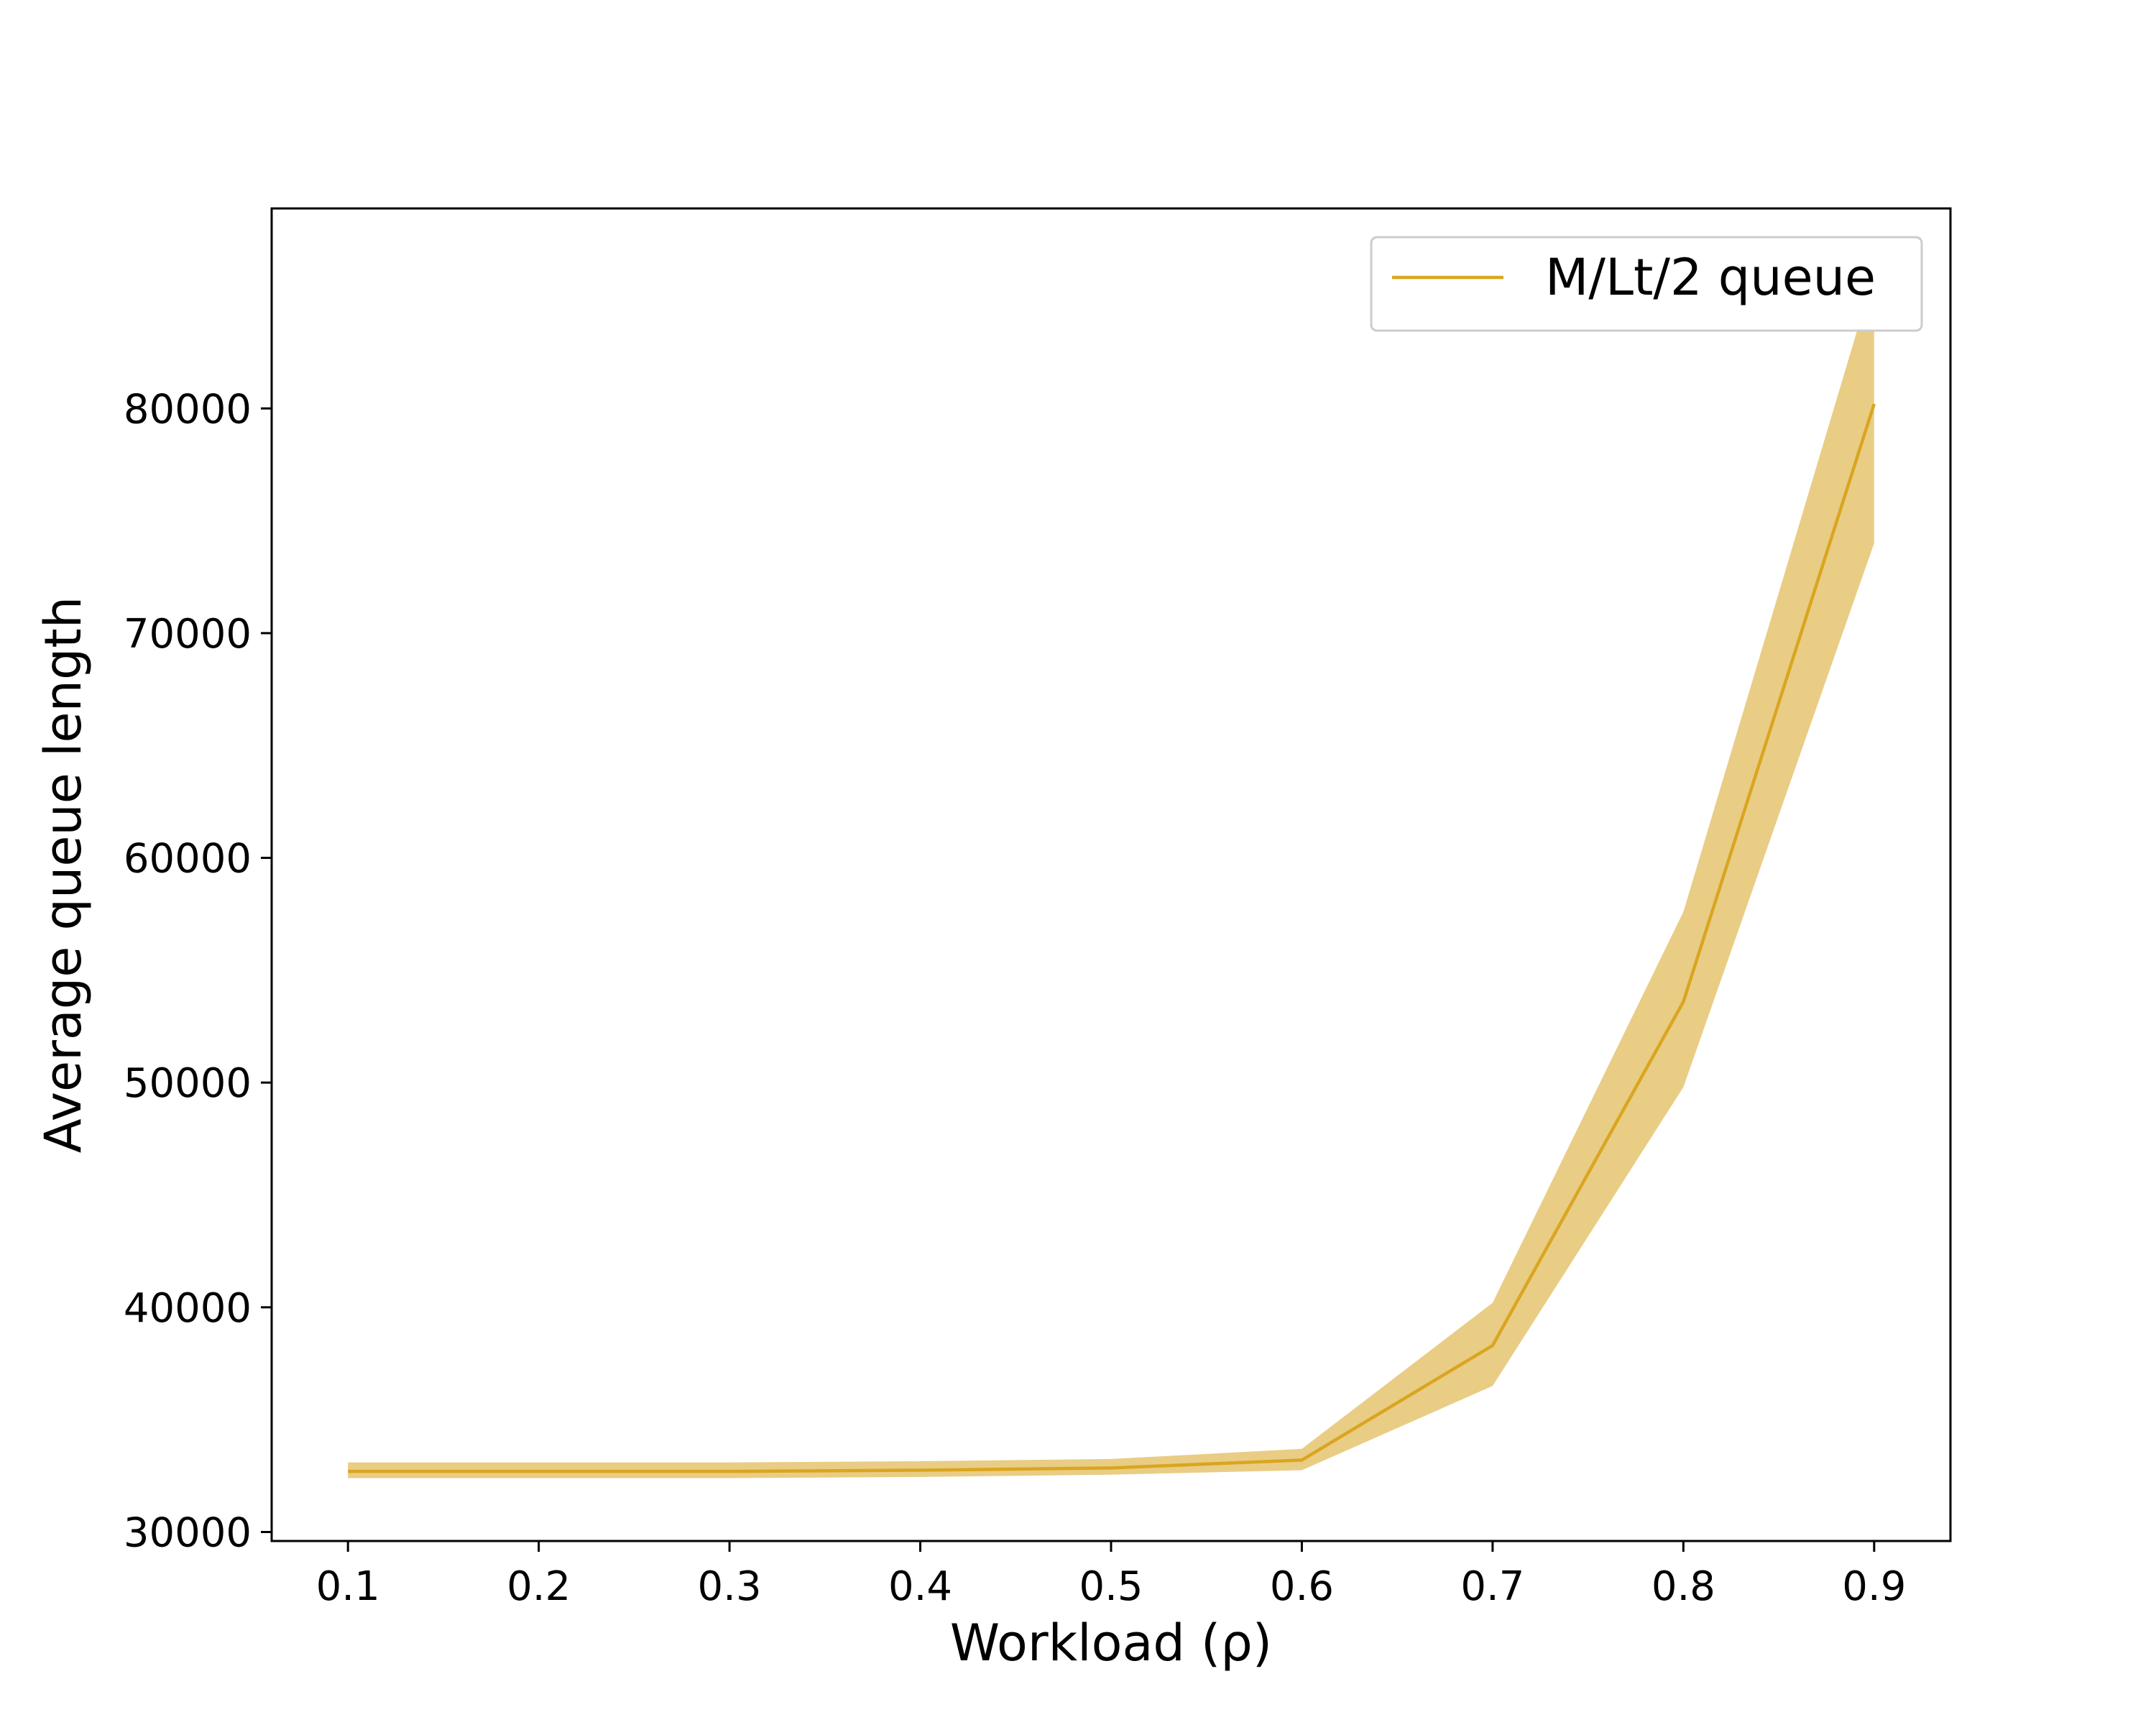 The image size is (2156, 1725). What do you see at coordinates (188, 859) in the screenshot?
I see `y-tick-label: 60000` at bounding box center [188, 859].